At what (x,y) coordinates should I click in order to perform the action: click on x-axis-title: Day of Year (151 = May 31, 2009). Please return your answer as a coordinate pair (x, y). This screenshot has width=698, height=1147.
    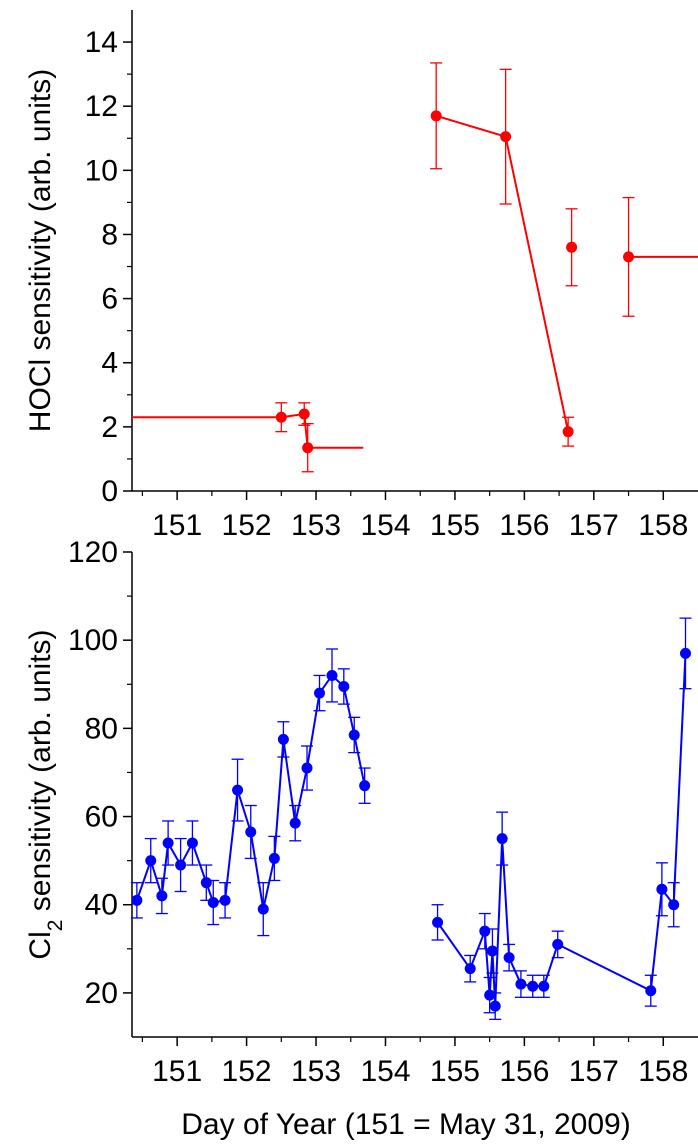
    Looking at the image, I should click on (405, 1124).